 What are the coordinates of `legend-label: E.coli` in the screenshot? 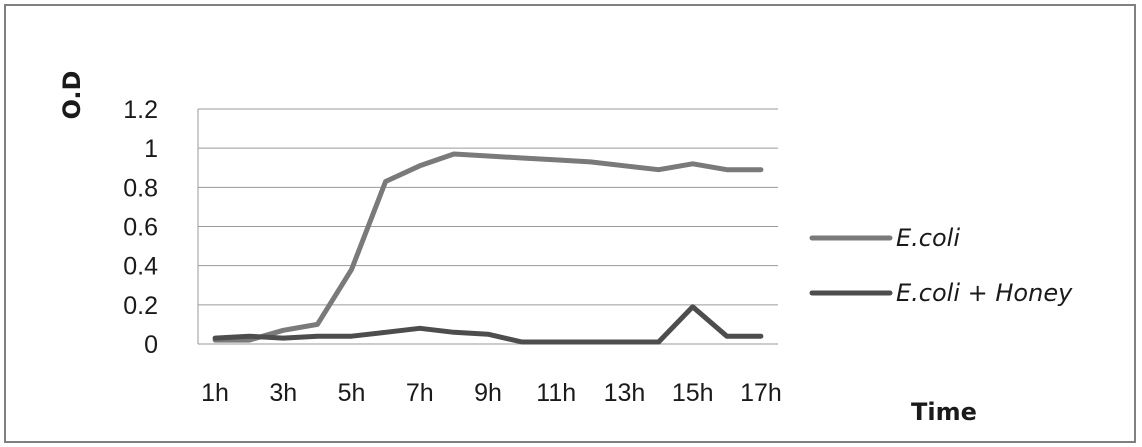 It's located at (928, 238).